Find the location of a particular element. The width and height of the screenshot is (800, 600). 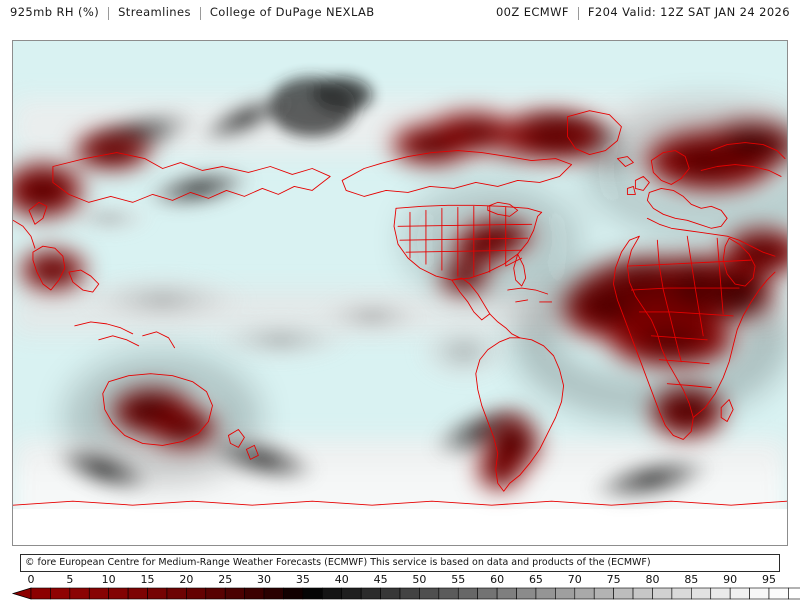

colorbar-tick-40: 40 is located at coordinates (341, 579).